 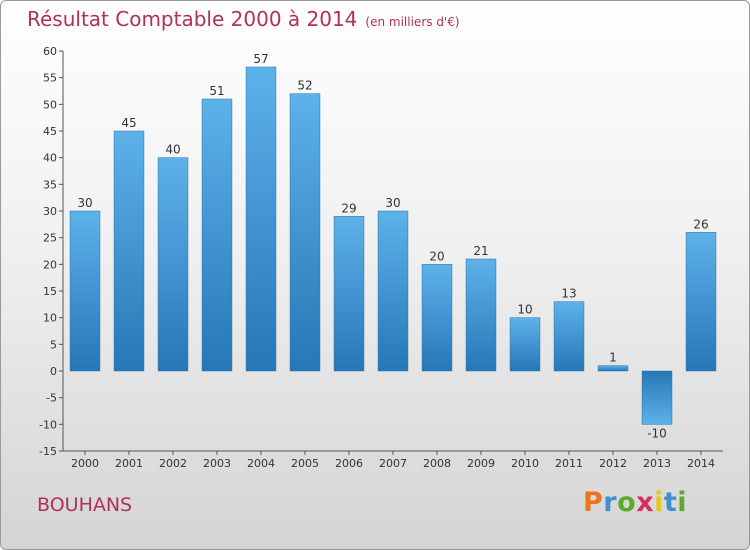 I want to click on data-label: 52, so click(x=304, y=86).